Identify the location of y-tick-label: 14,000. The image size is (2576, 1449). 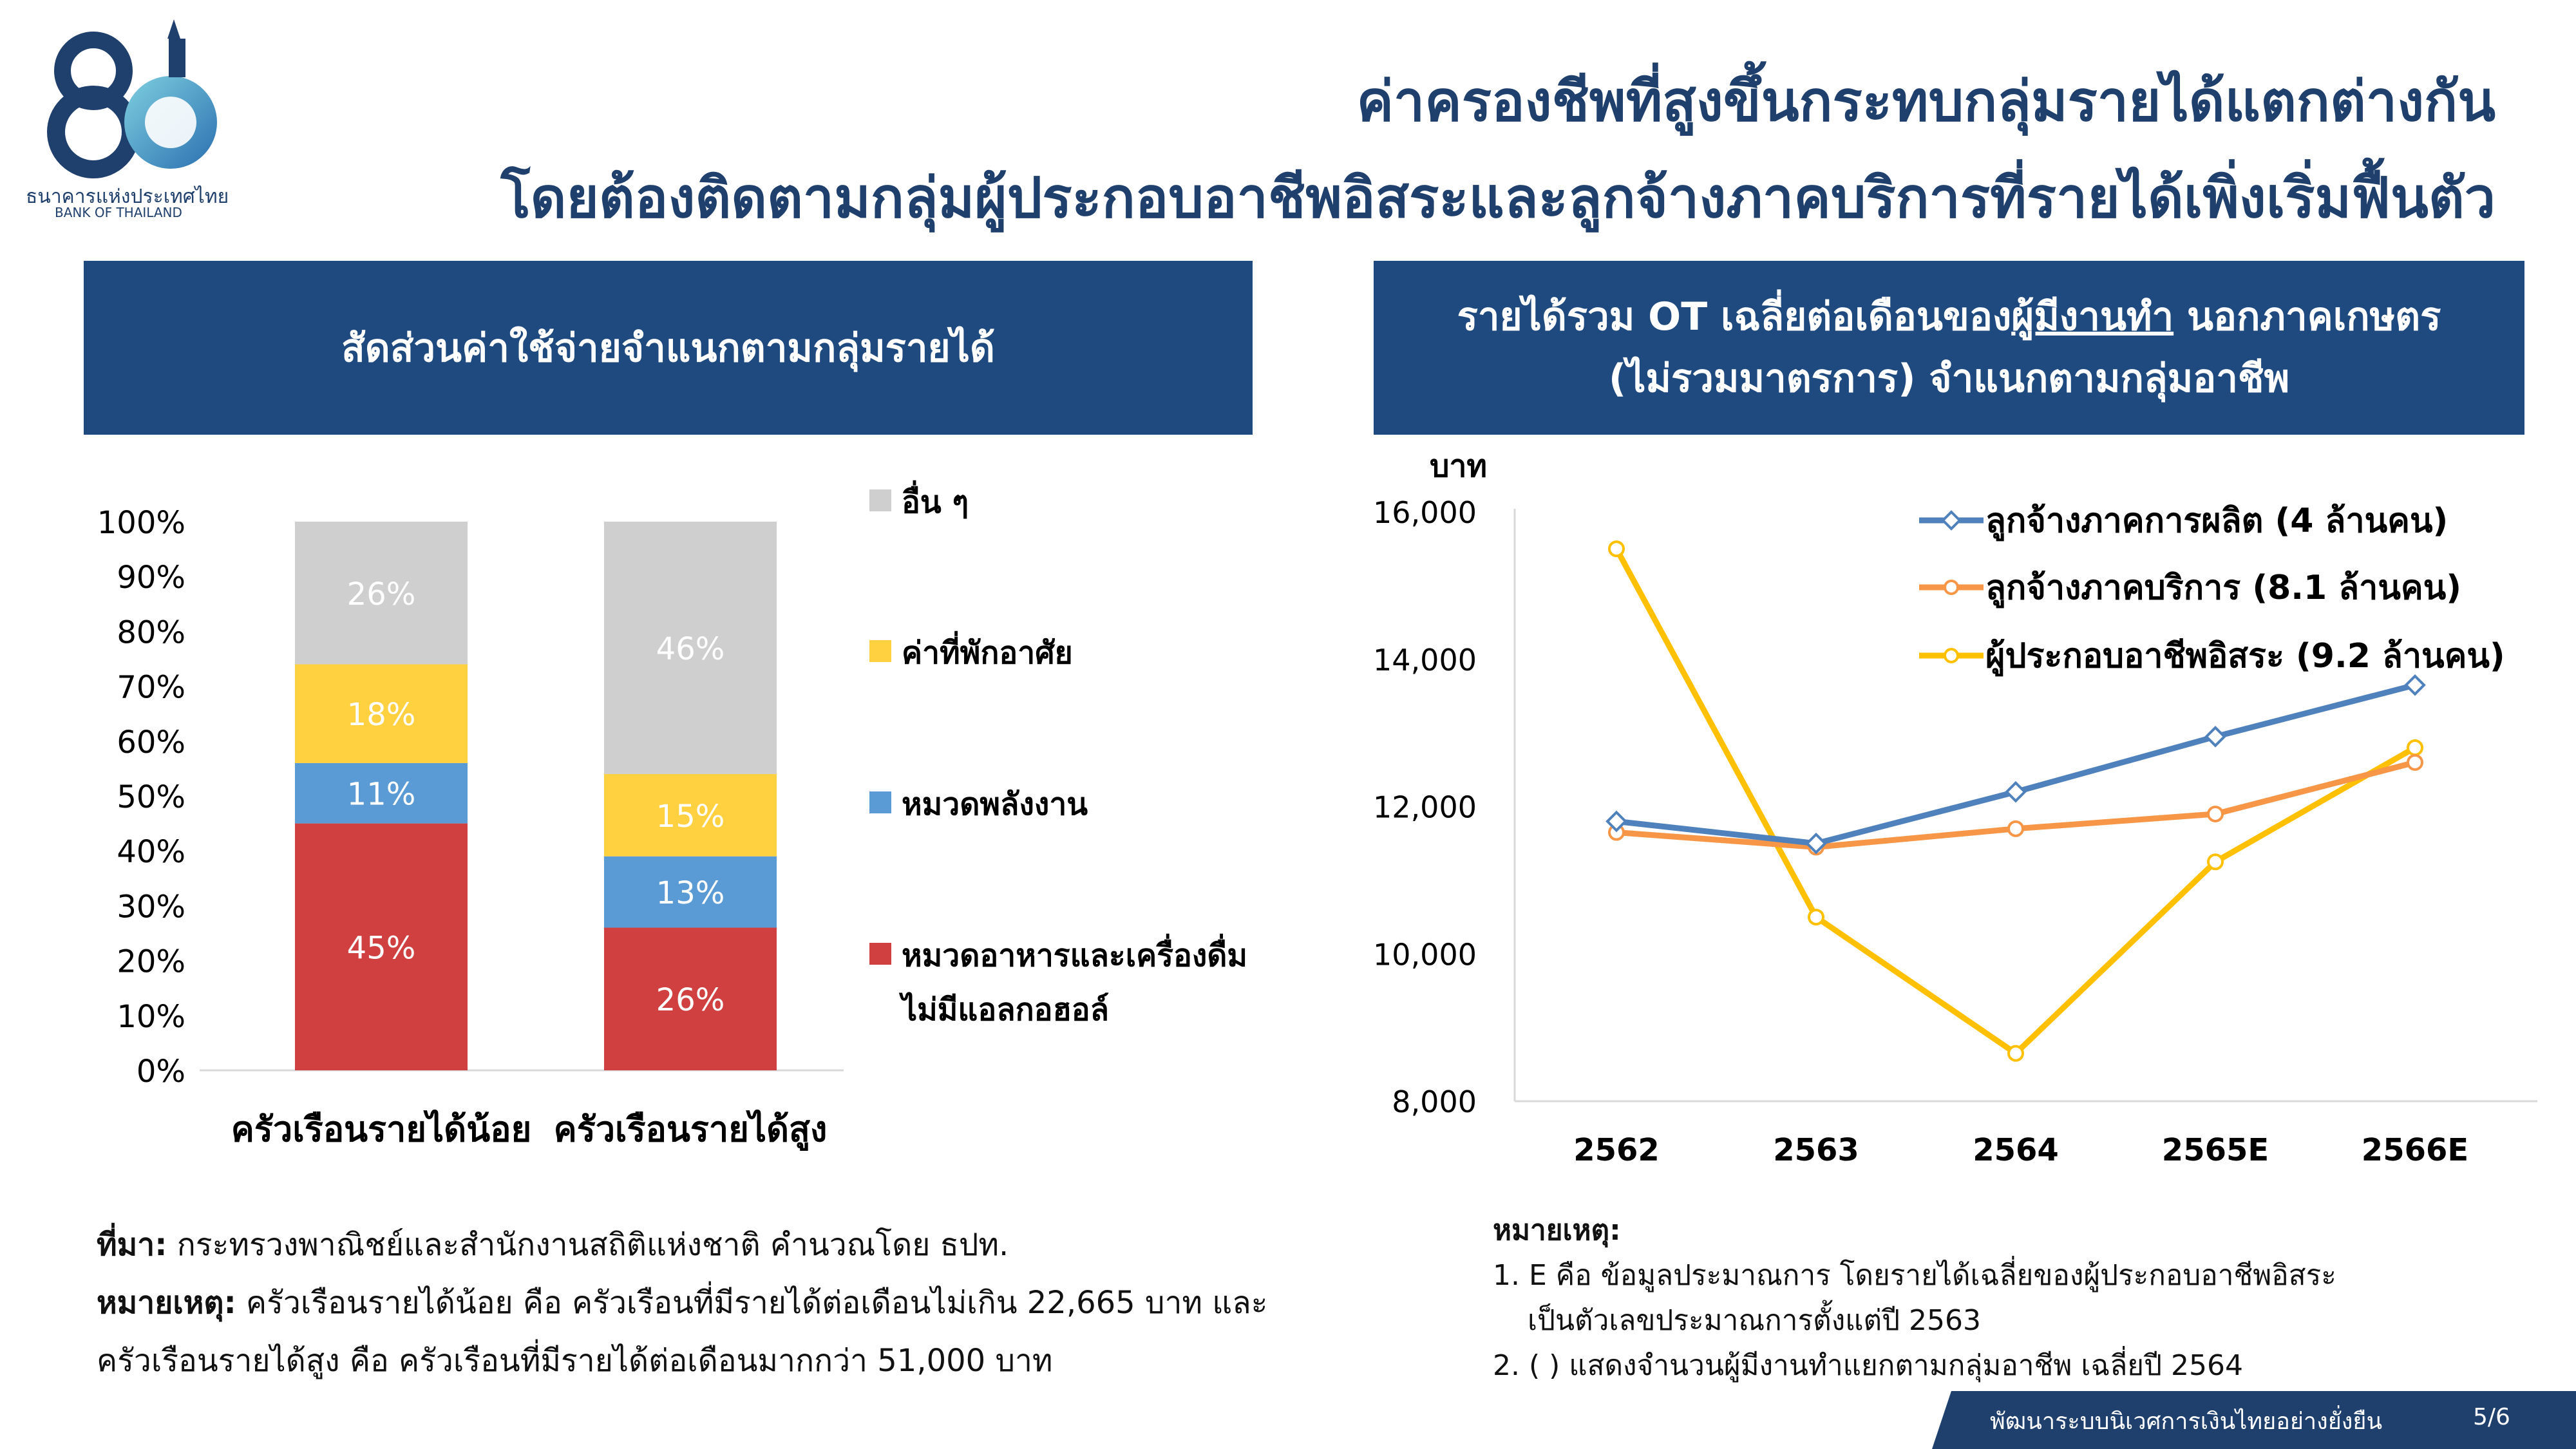
(1425, 660).